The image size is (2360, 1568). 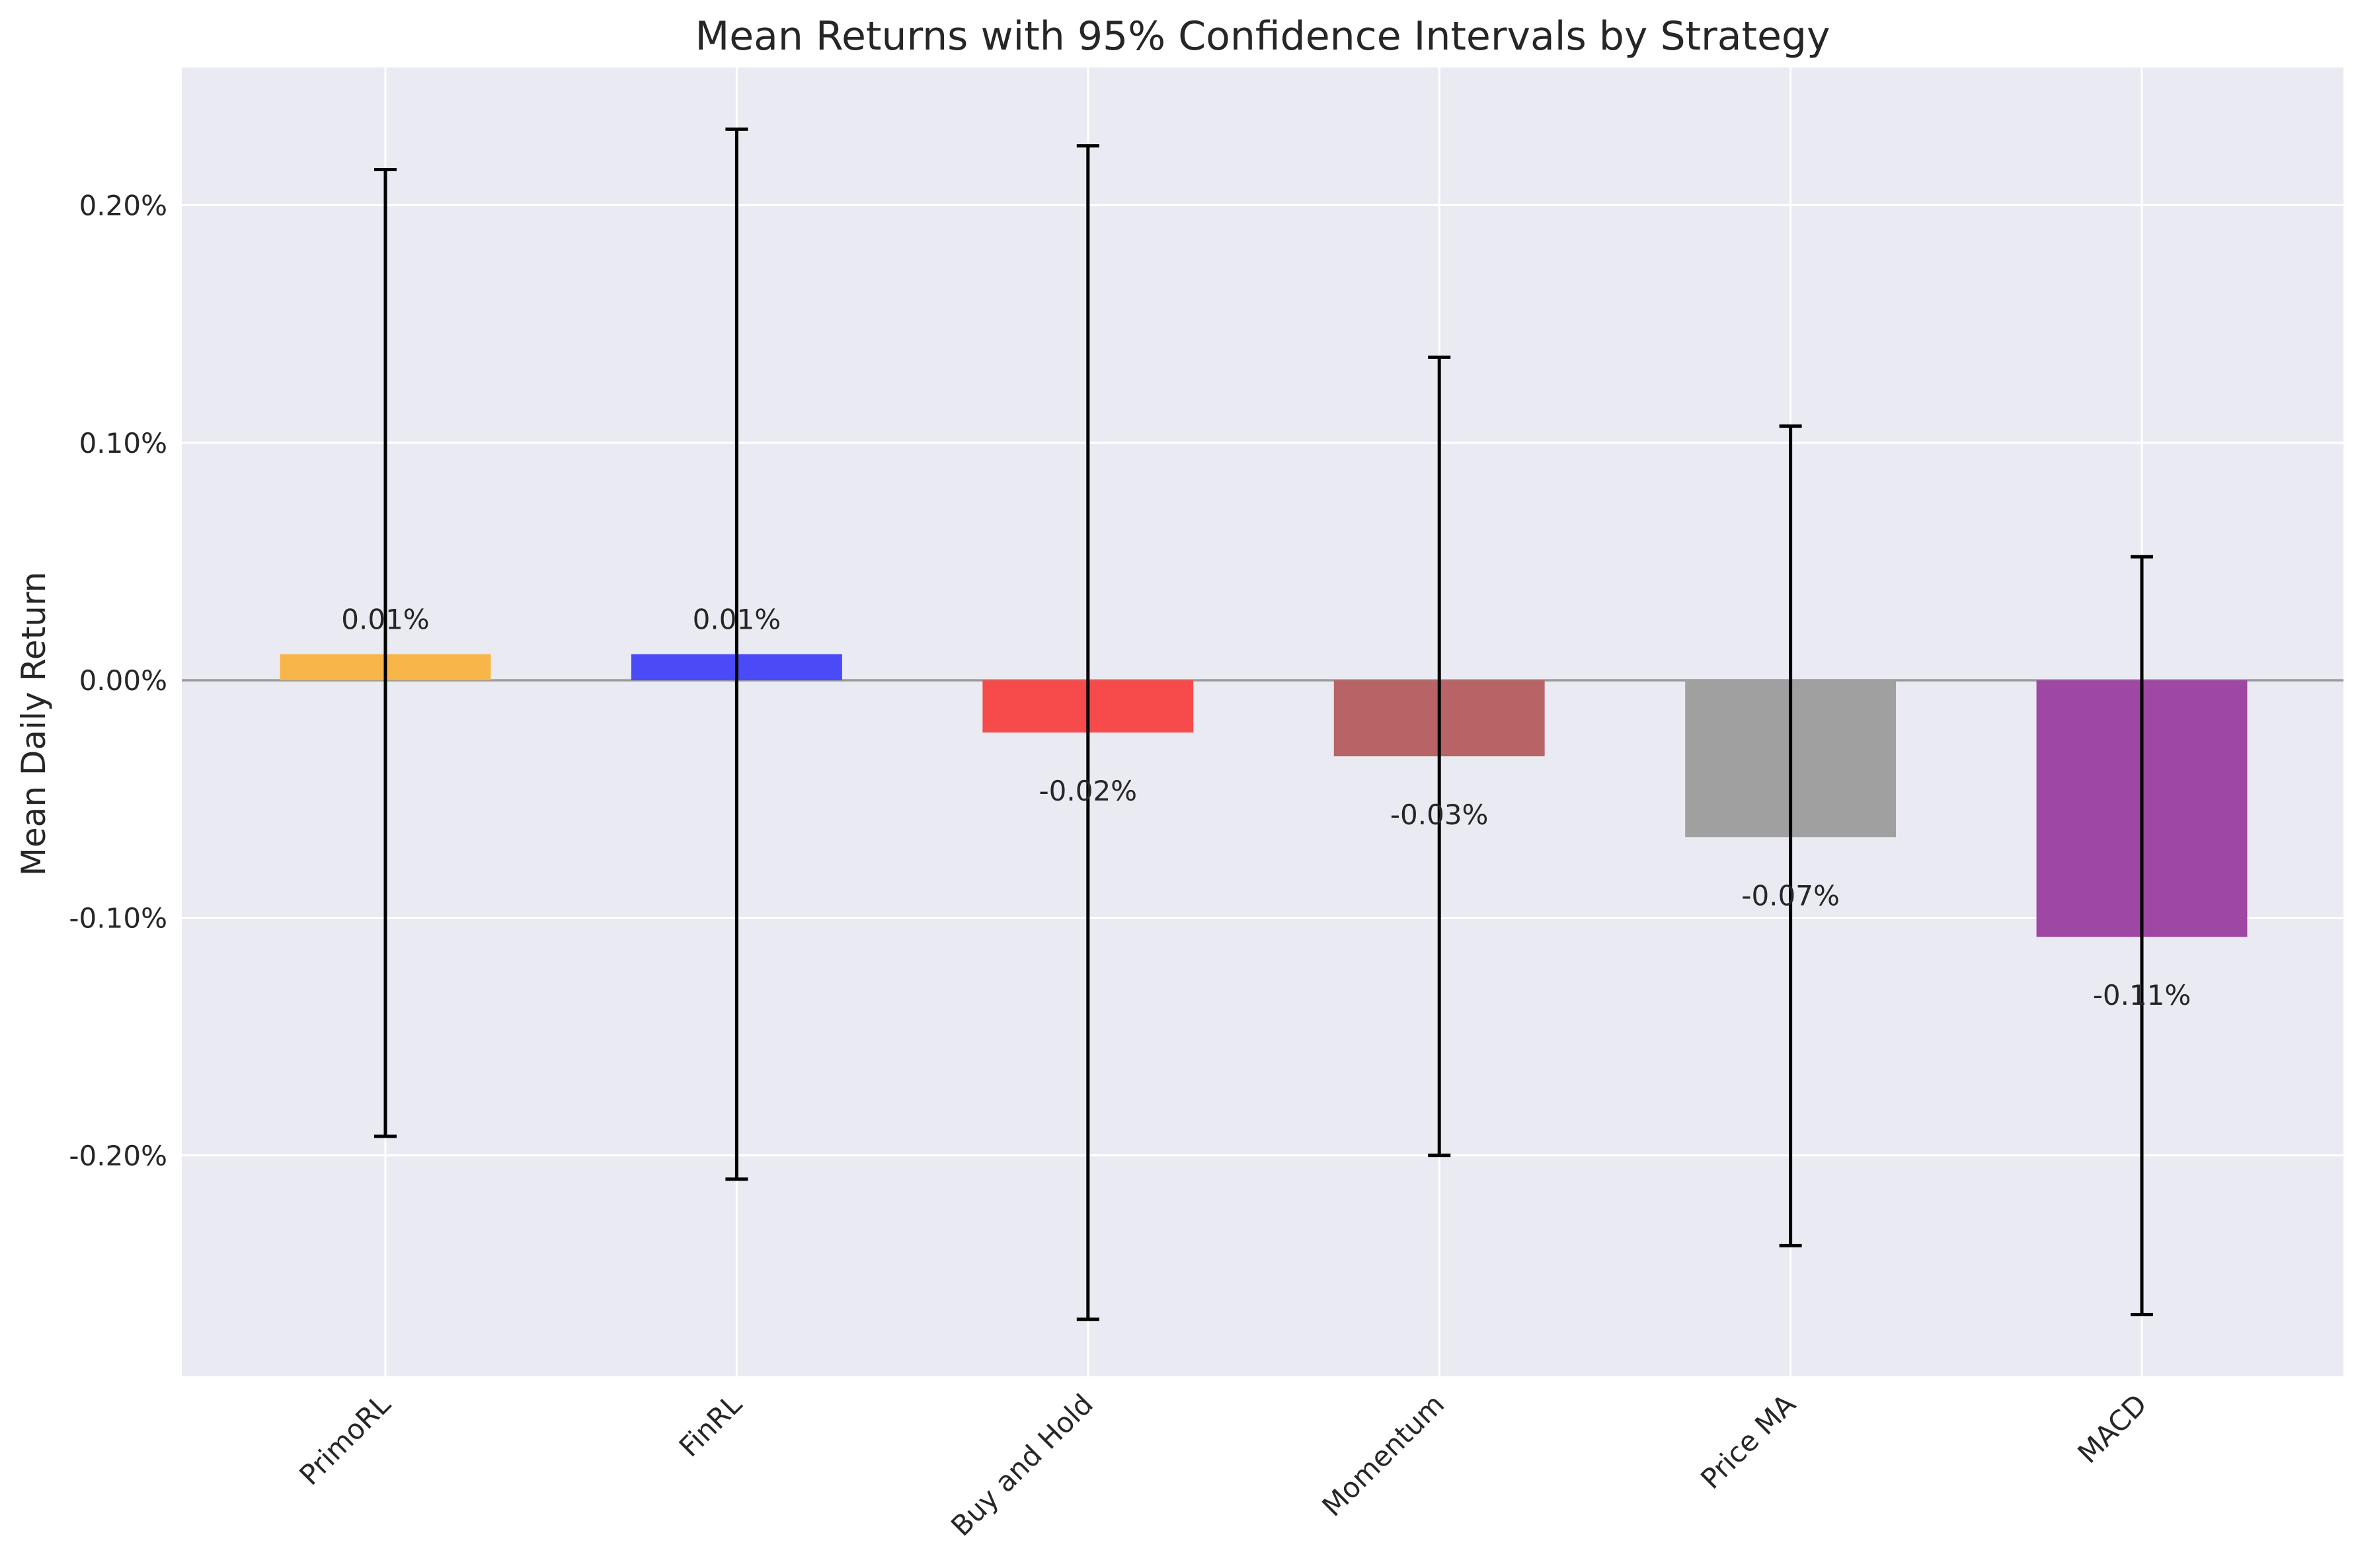 I want to click on data-label: -0.02%, so click(x=1088, y=791).